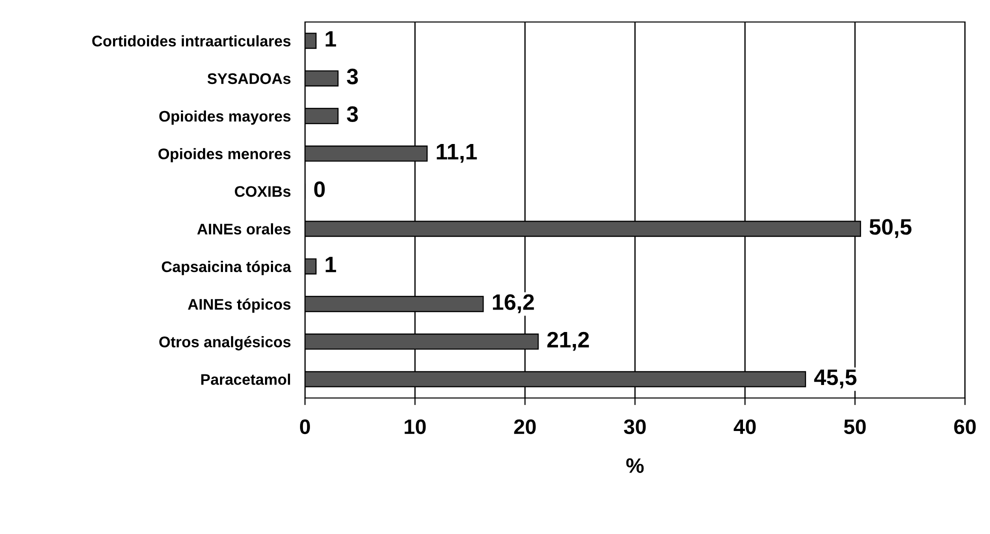  I want to click on y-tick-label: Opioides menores, so click(224, 155).